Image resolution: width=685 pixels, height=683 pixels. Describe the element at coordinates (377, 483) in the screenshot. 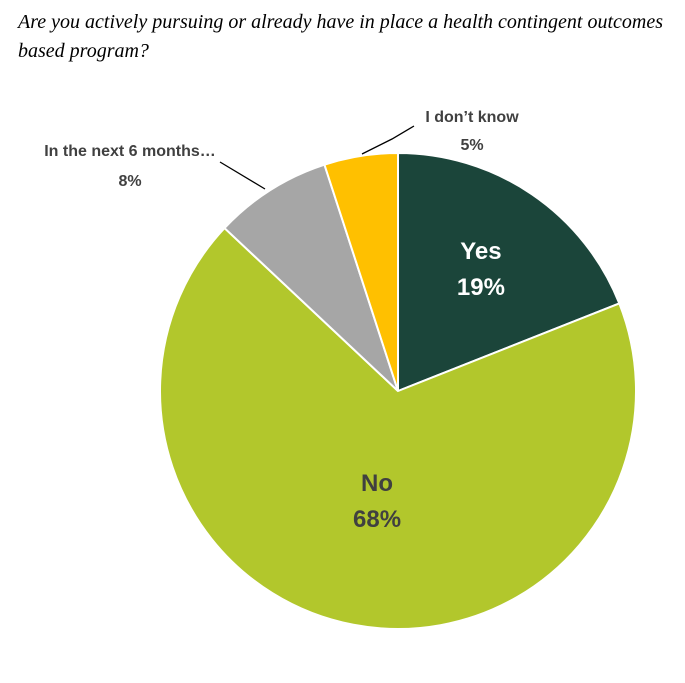

I see `slice-label-no: No` at that location.